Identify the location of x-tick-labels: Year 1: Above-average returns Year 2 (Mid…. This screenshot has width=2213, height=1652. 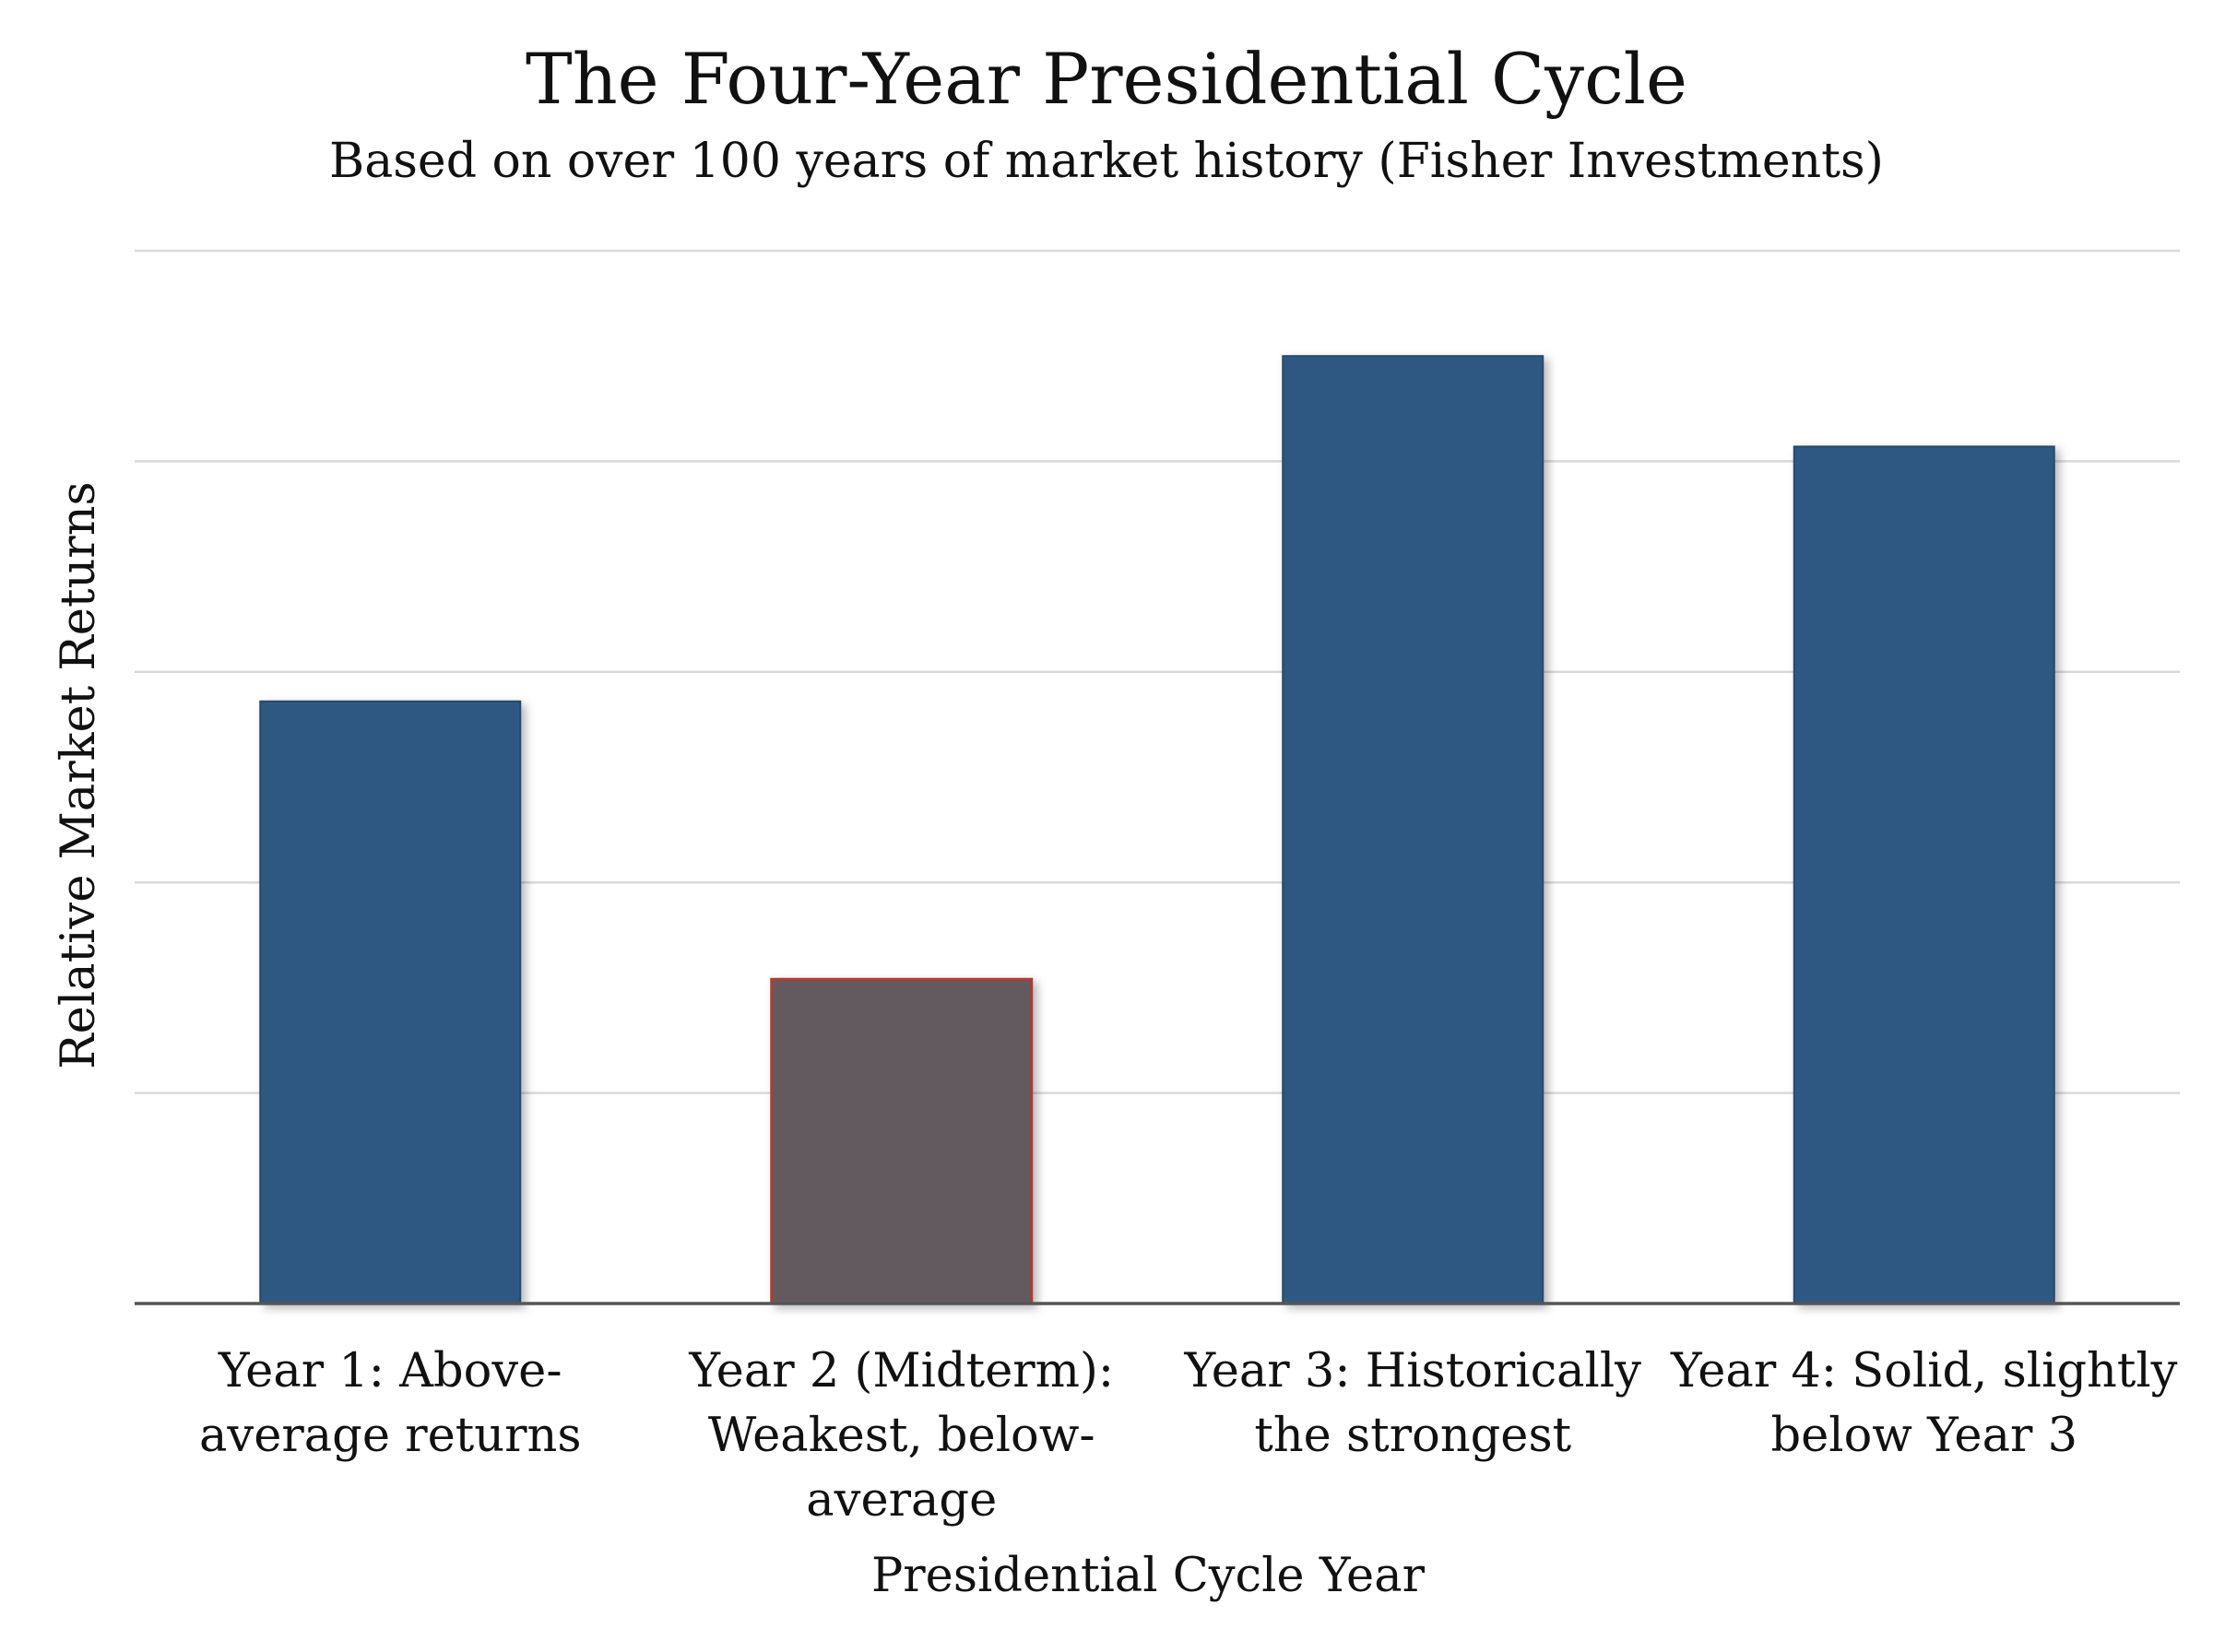
(1188, 1436).